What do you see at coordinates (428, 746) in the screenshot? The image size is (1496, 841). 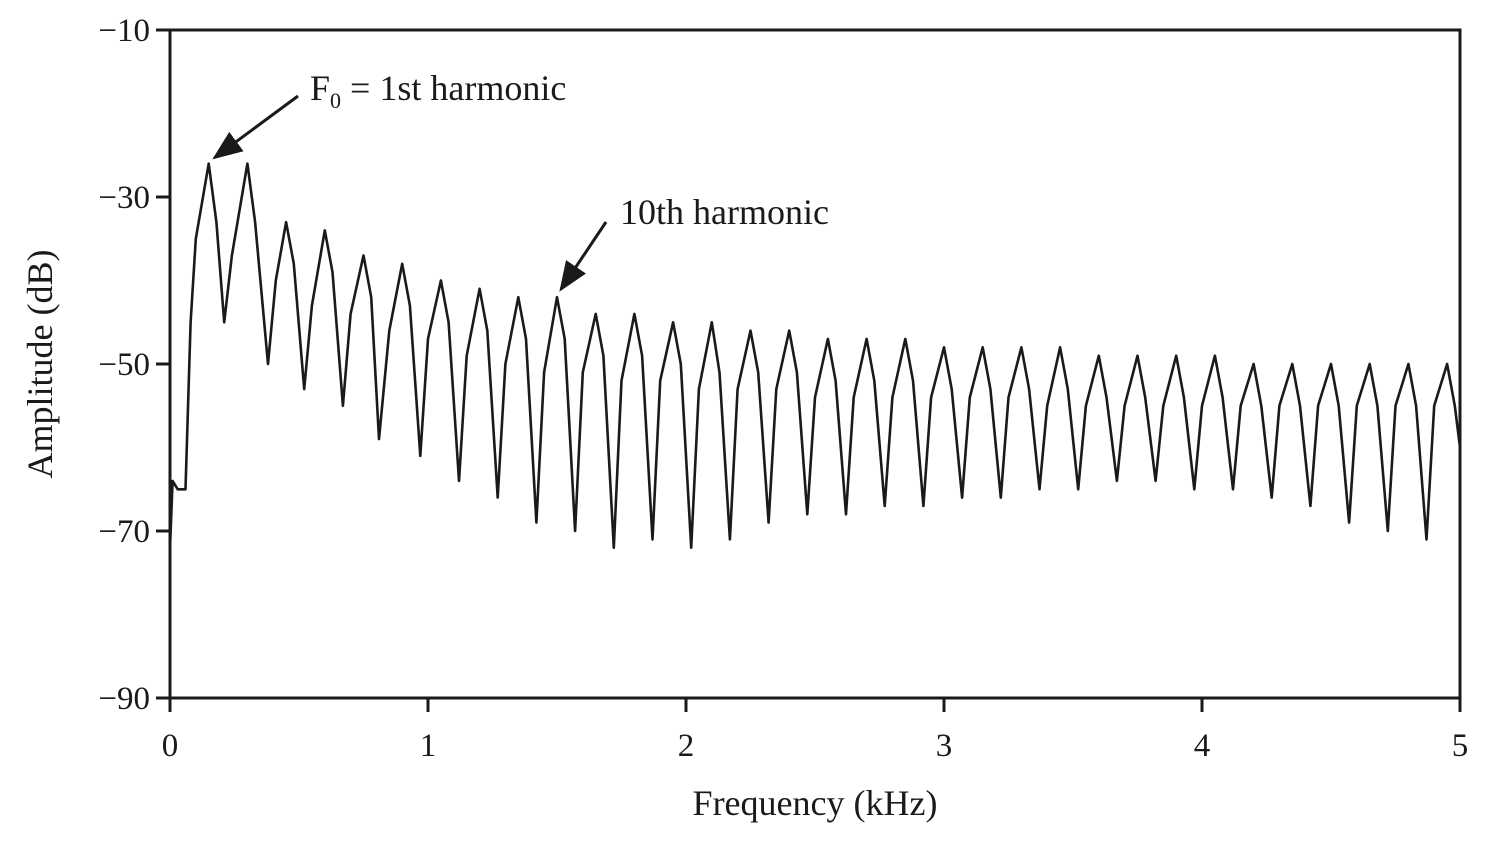 I see `x-tick-label: 1` at bounding box center [428, 746].